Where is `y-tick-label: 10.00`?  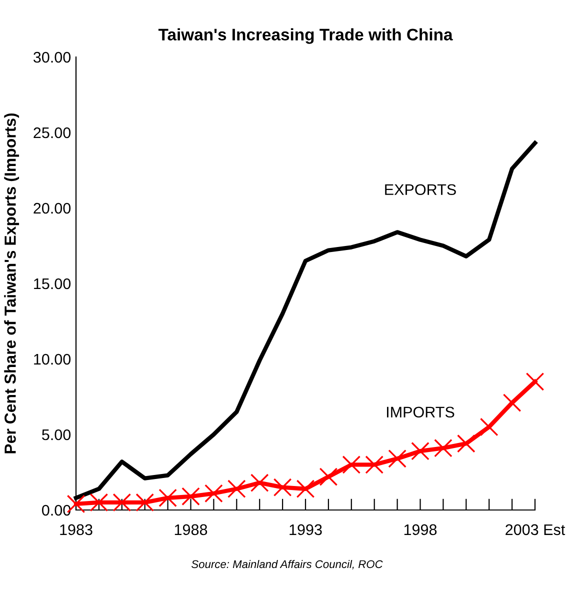
y-tick-label: 10.00 is located at coordinates (52, 359).